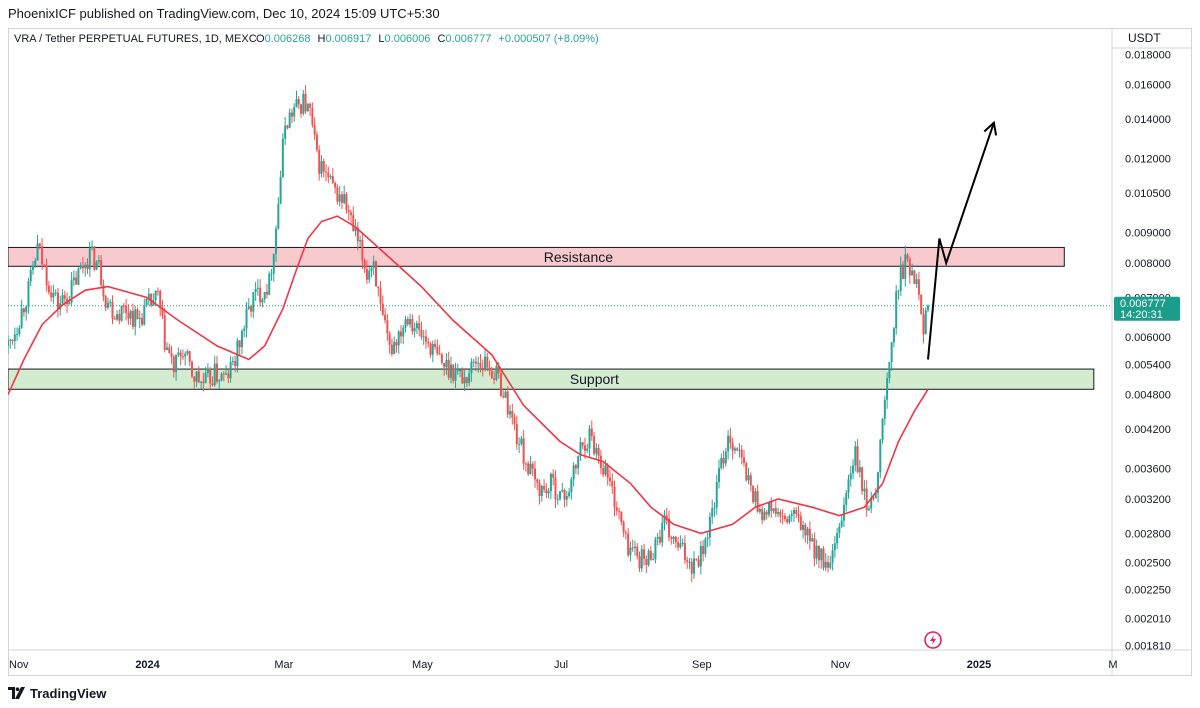  Describe the element at coordinates (933, 640) in the screenshot. I see `flash-icon` at that location.